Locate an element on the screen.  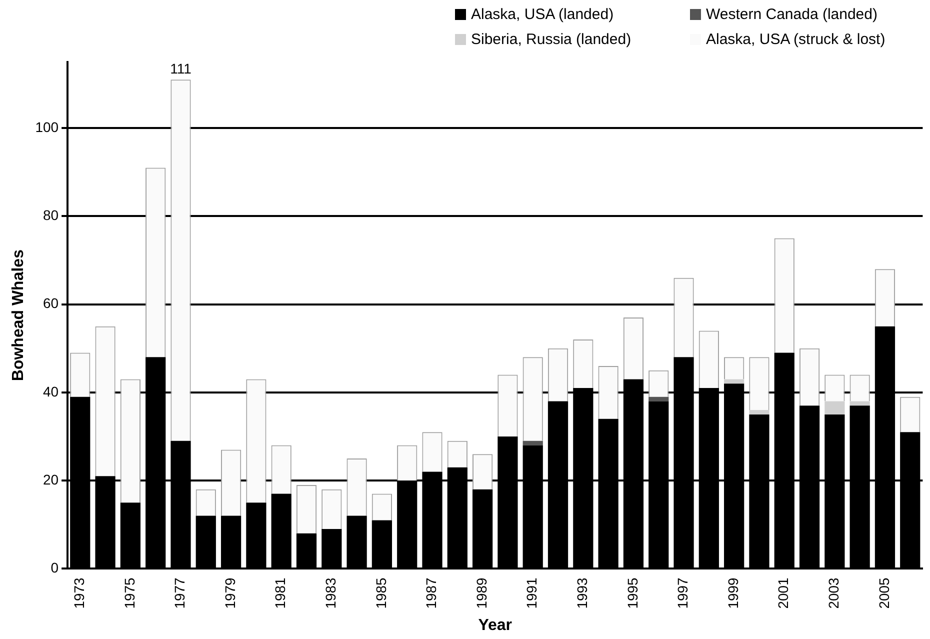
y-axis-title: Bowhead Whales is located at coordinates (19, 315).